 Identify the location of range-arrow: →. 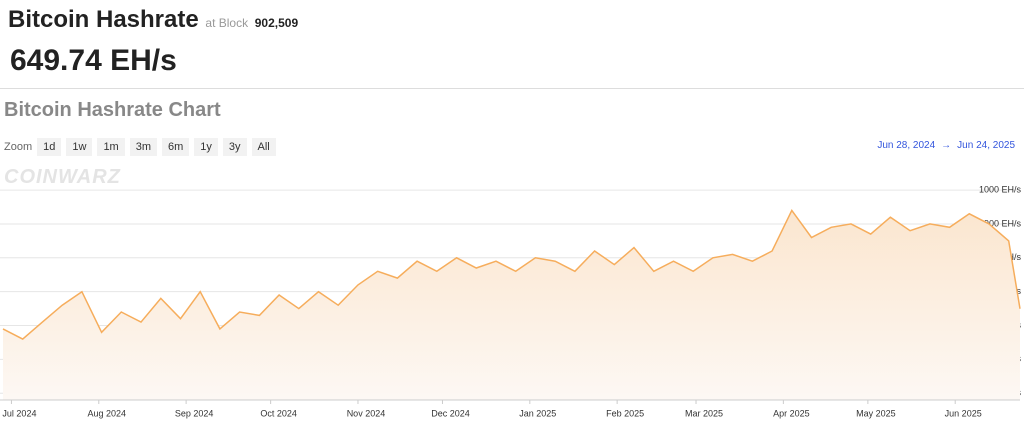
(946, 145).